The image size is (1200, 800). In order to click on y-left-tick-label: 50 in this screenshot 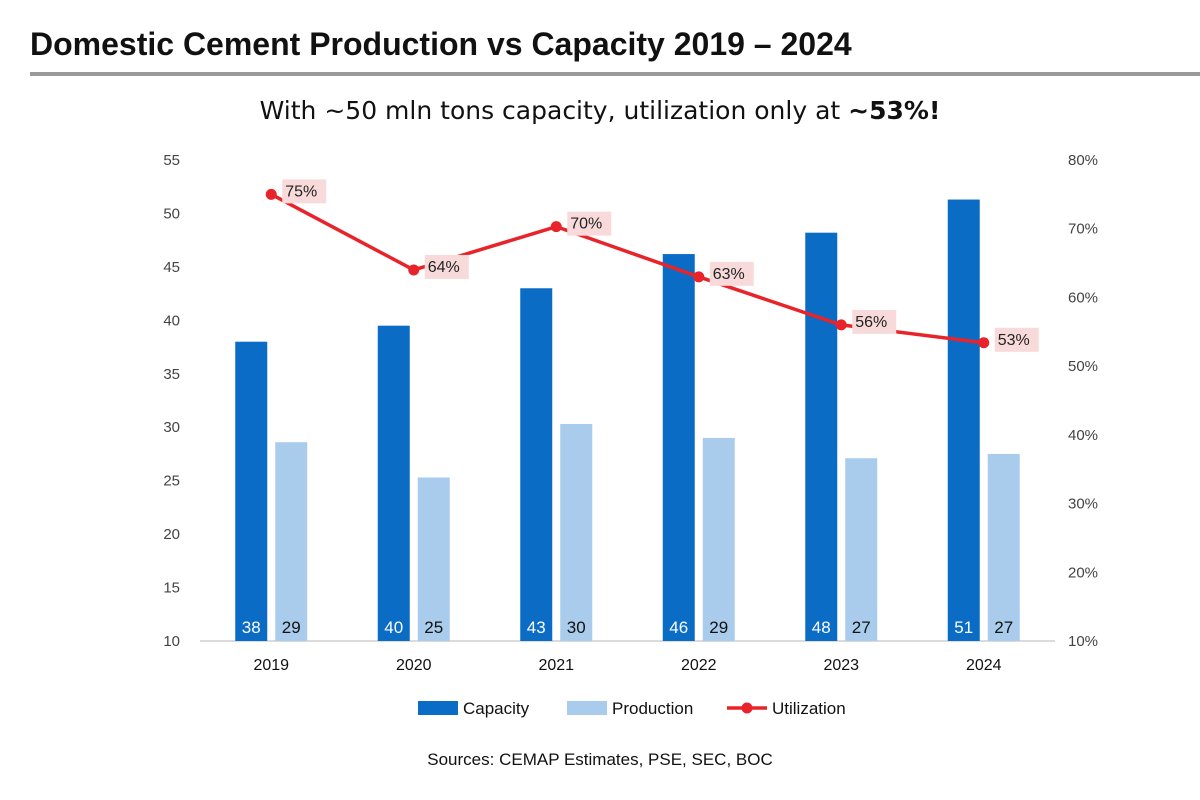, I will do `click(171, 213)`.